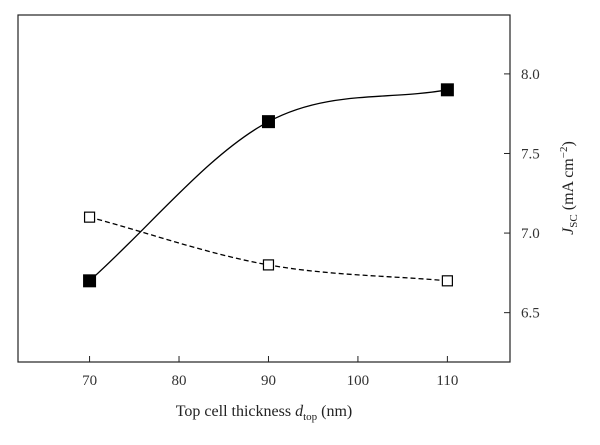  Describe the element at coordinates (179, 381) in the screenshot. I see `x-tick-label: 80` at that location.